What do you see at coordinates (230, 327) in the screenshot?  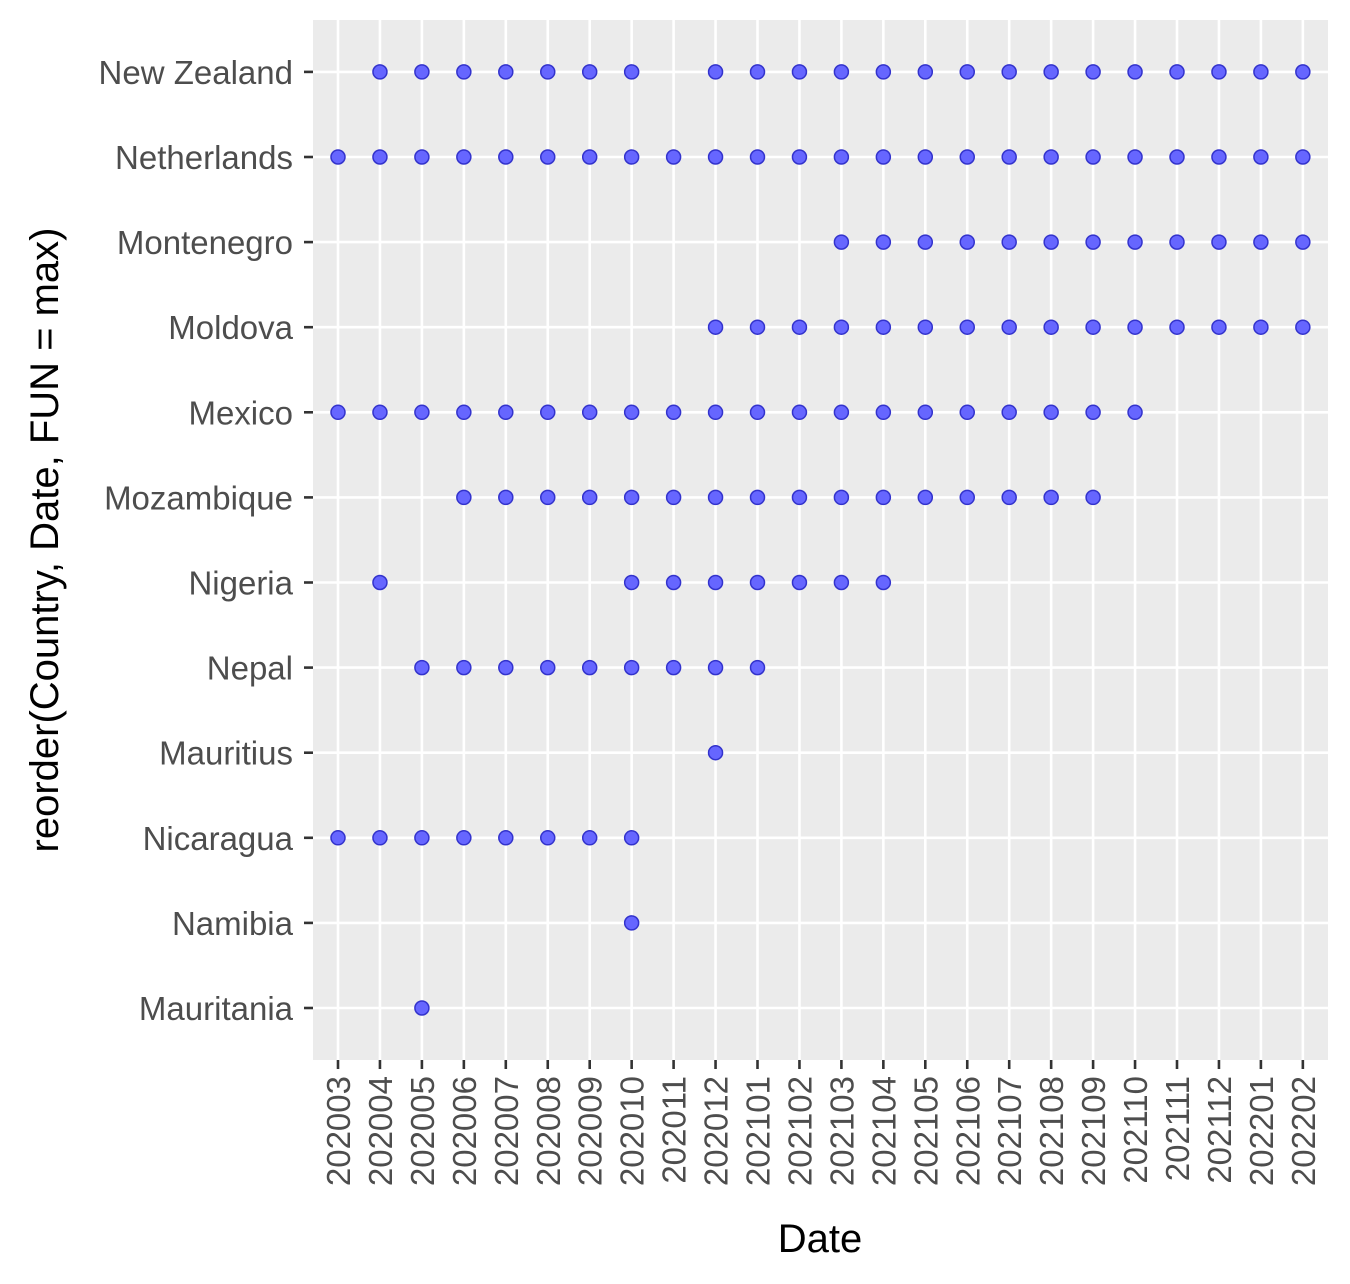 I see `y-tick-label: Moldova` at bounding box center [230, 327].